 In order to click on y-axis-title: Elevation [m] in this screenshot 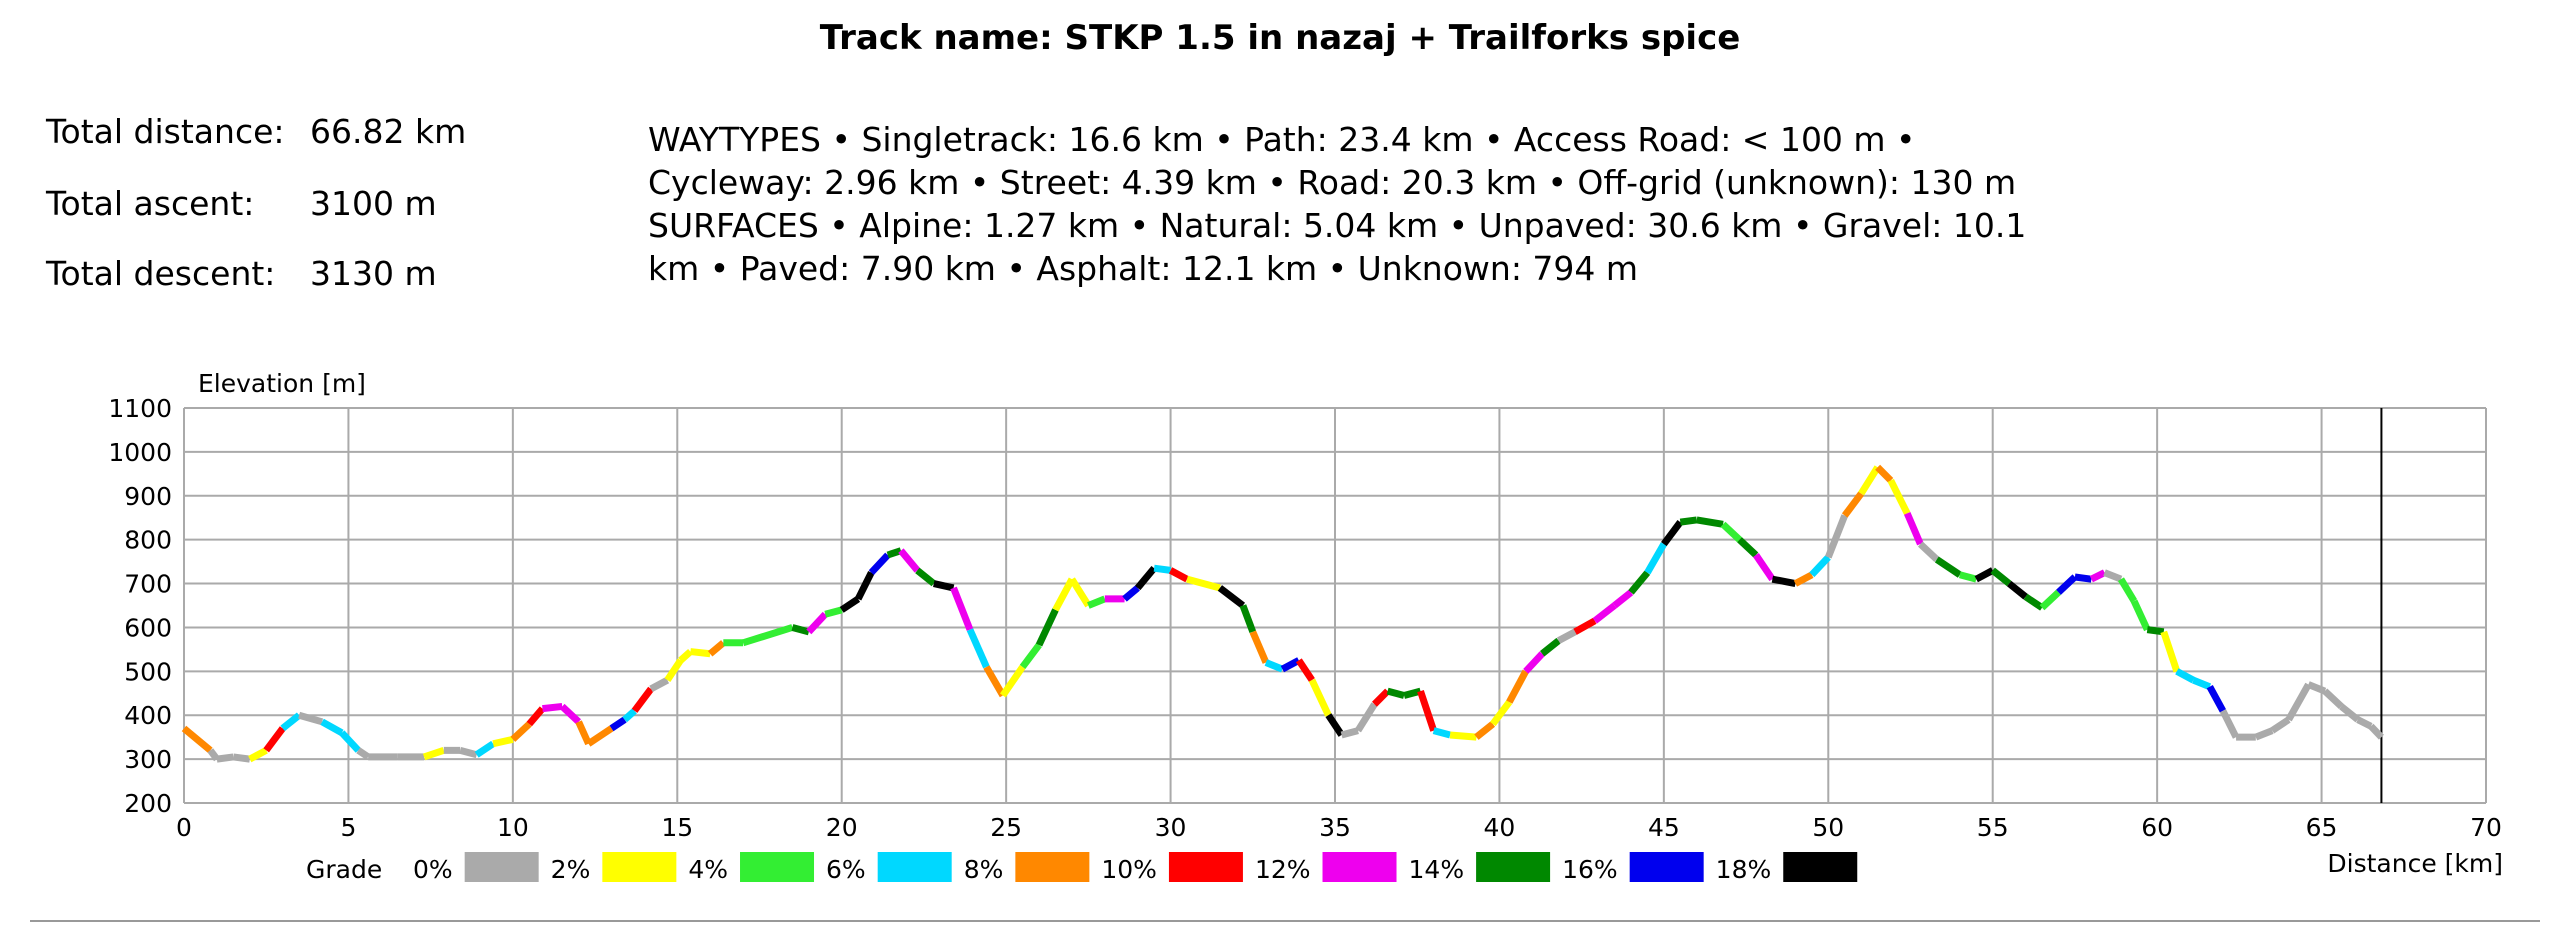, I will do `click(282, 383)`.